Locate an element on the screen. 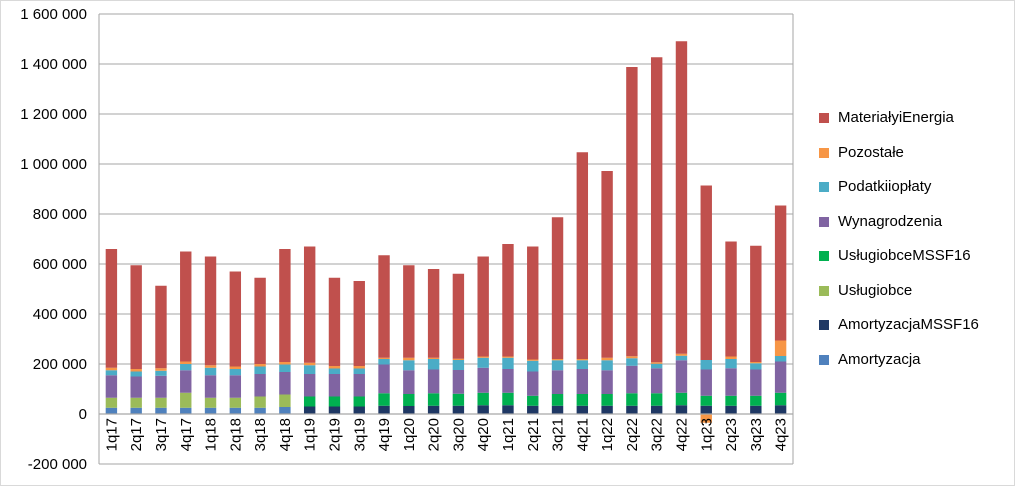  legend-item: UsługiobceMSSF16 is located at coordinates (914, 261).